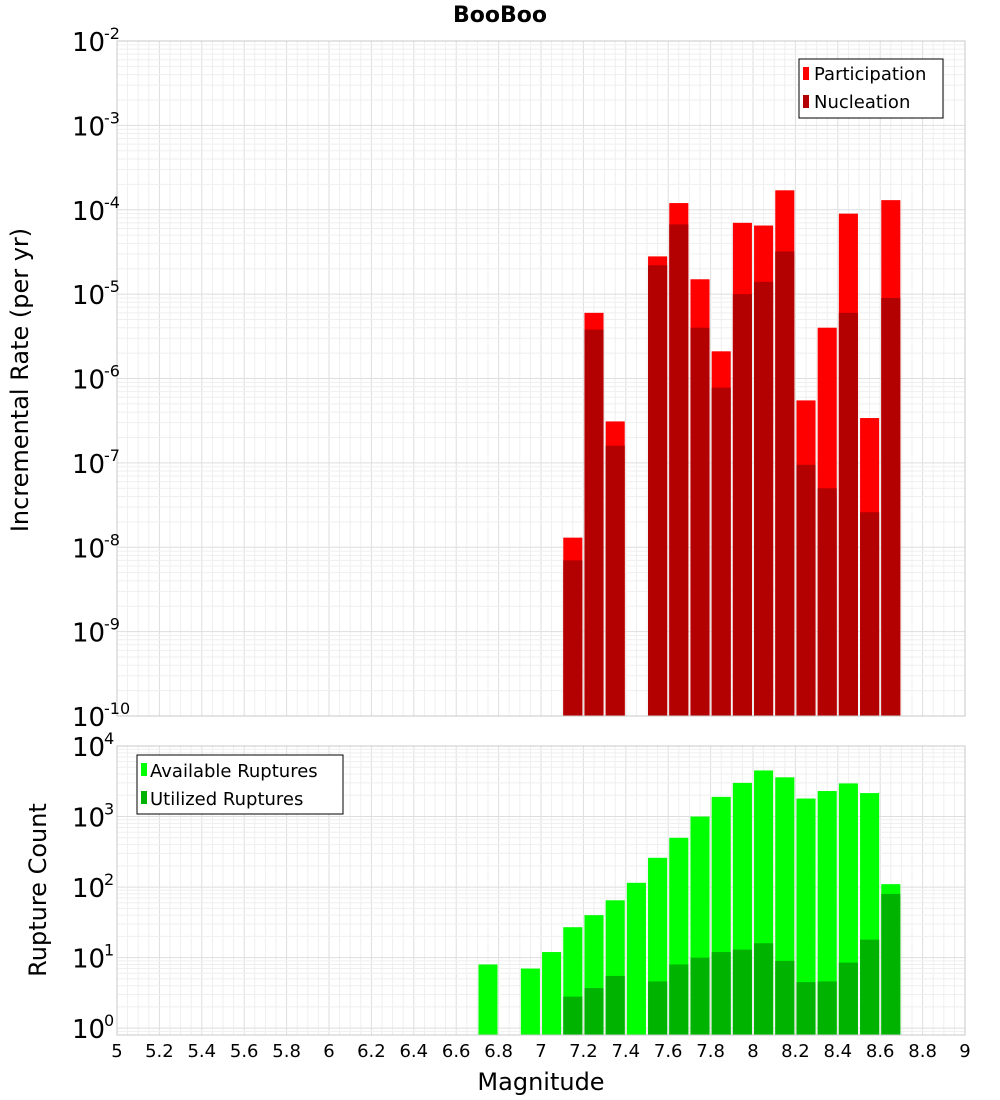 The width and height of the screenshot is (1000, 1100). Describe the element at coordinates (144, 769) in the screenshot. I see `available-legend-swatch` at that location.